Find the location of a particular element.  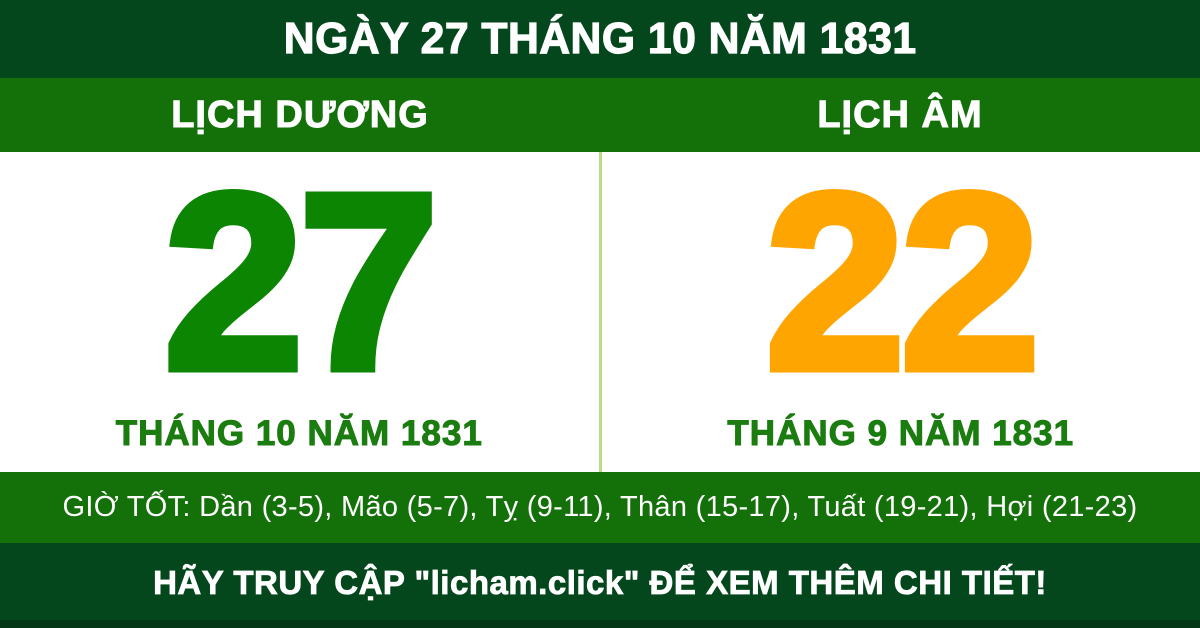

page-title: NGÀY 27 THÁNG 10 NĂM 1831 is located at coordinates (600, 38).